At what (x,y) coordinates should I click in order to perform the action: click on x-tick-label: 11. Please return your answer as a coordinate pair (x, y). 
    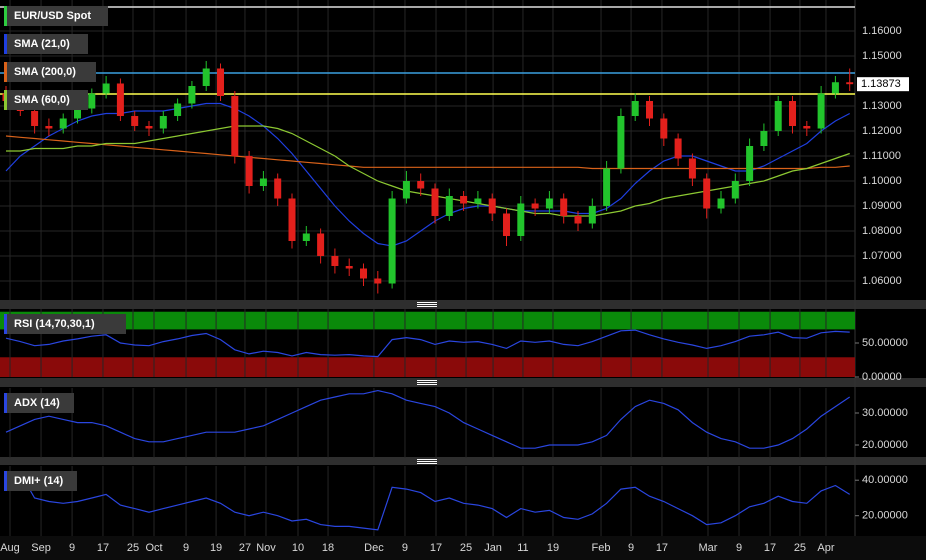
    Looking at the image, I should click on (522, 548).